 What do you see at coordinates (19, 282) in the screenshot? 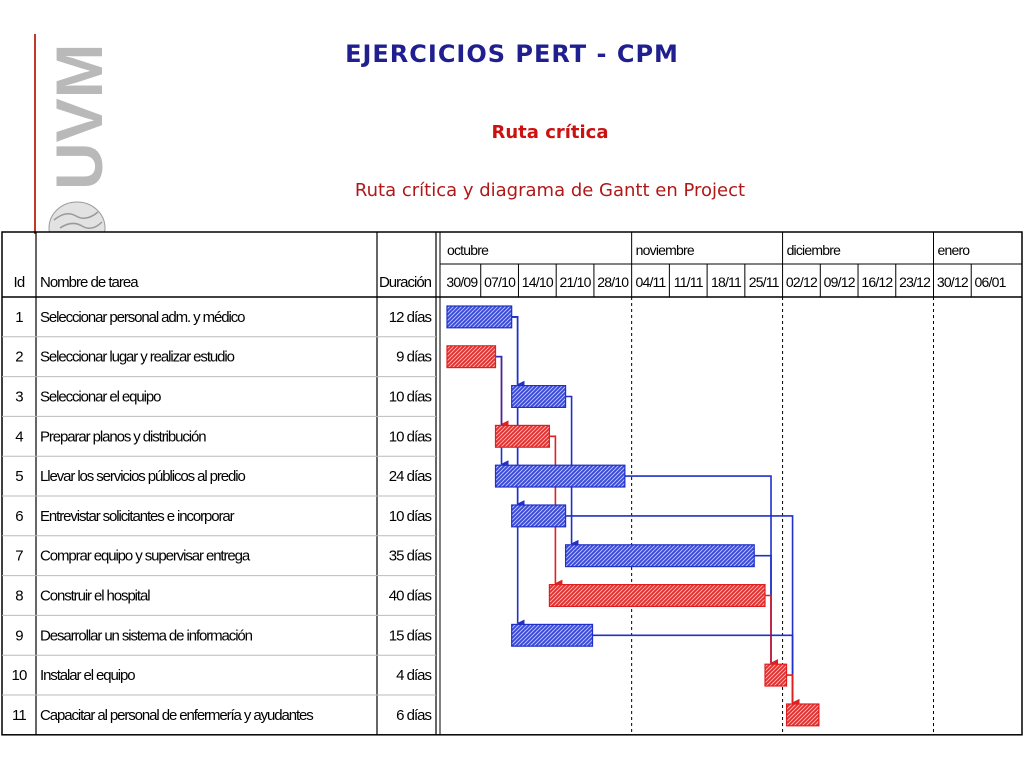
I see `col-header-id: Id` at bounding box center [19, 282].